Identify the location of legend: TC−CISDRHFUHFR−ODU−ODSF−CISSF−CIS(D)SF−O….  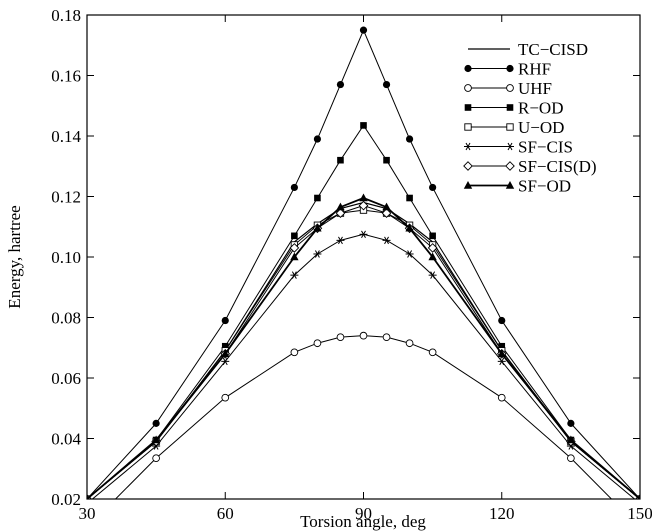
(530, 118).